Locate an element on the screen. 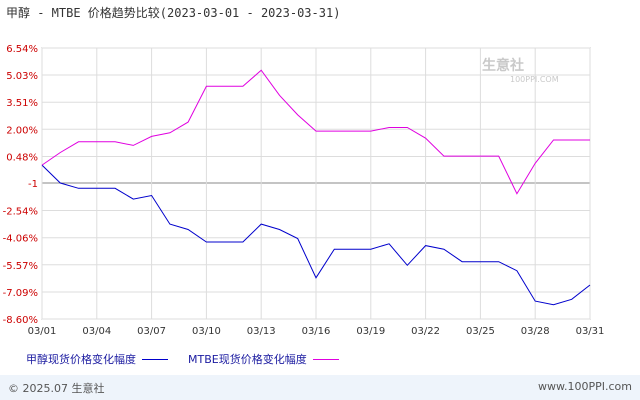 This screenshot has width=640, height=400. legend-swatch-series1 is located at coordinates (155, 359).